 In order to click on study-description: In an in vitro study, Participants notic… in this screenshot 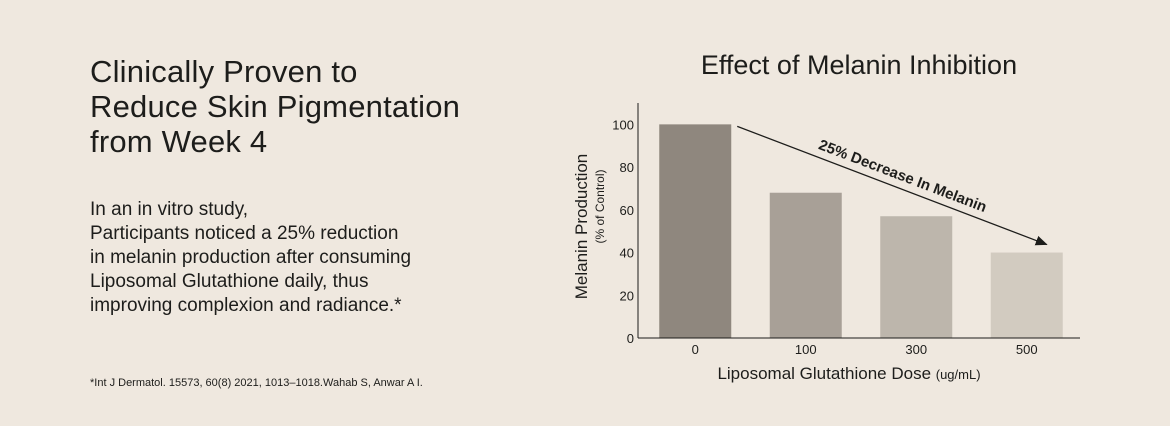, I will do `click(250, 258)`.